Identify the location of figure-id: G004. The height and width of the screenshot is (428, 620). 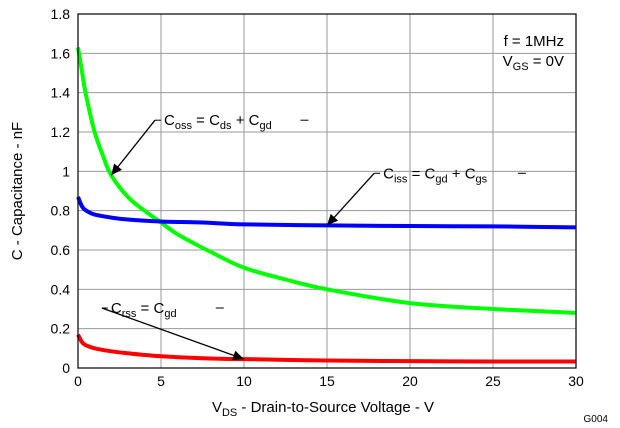
(596, 419).